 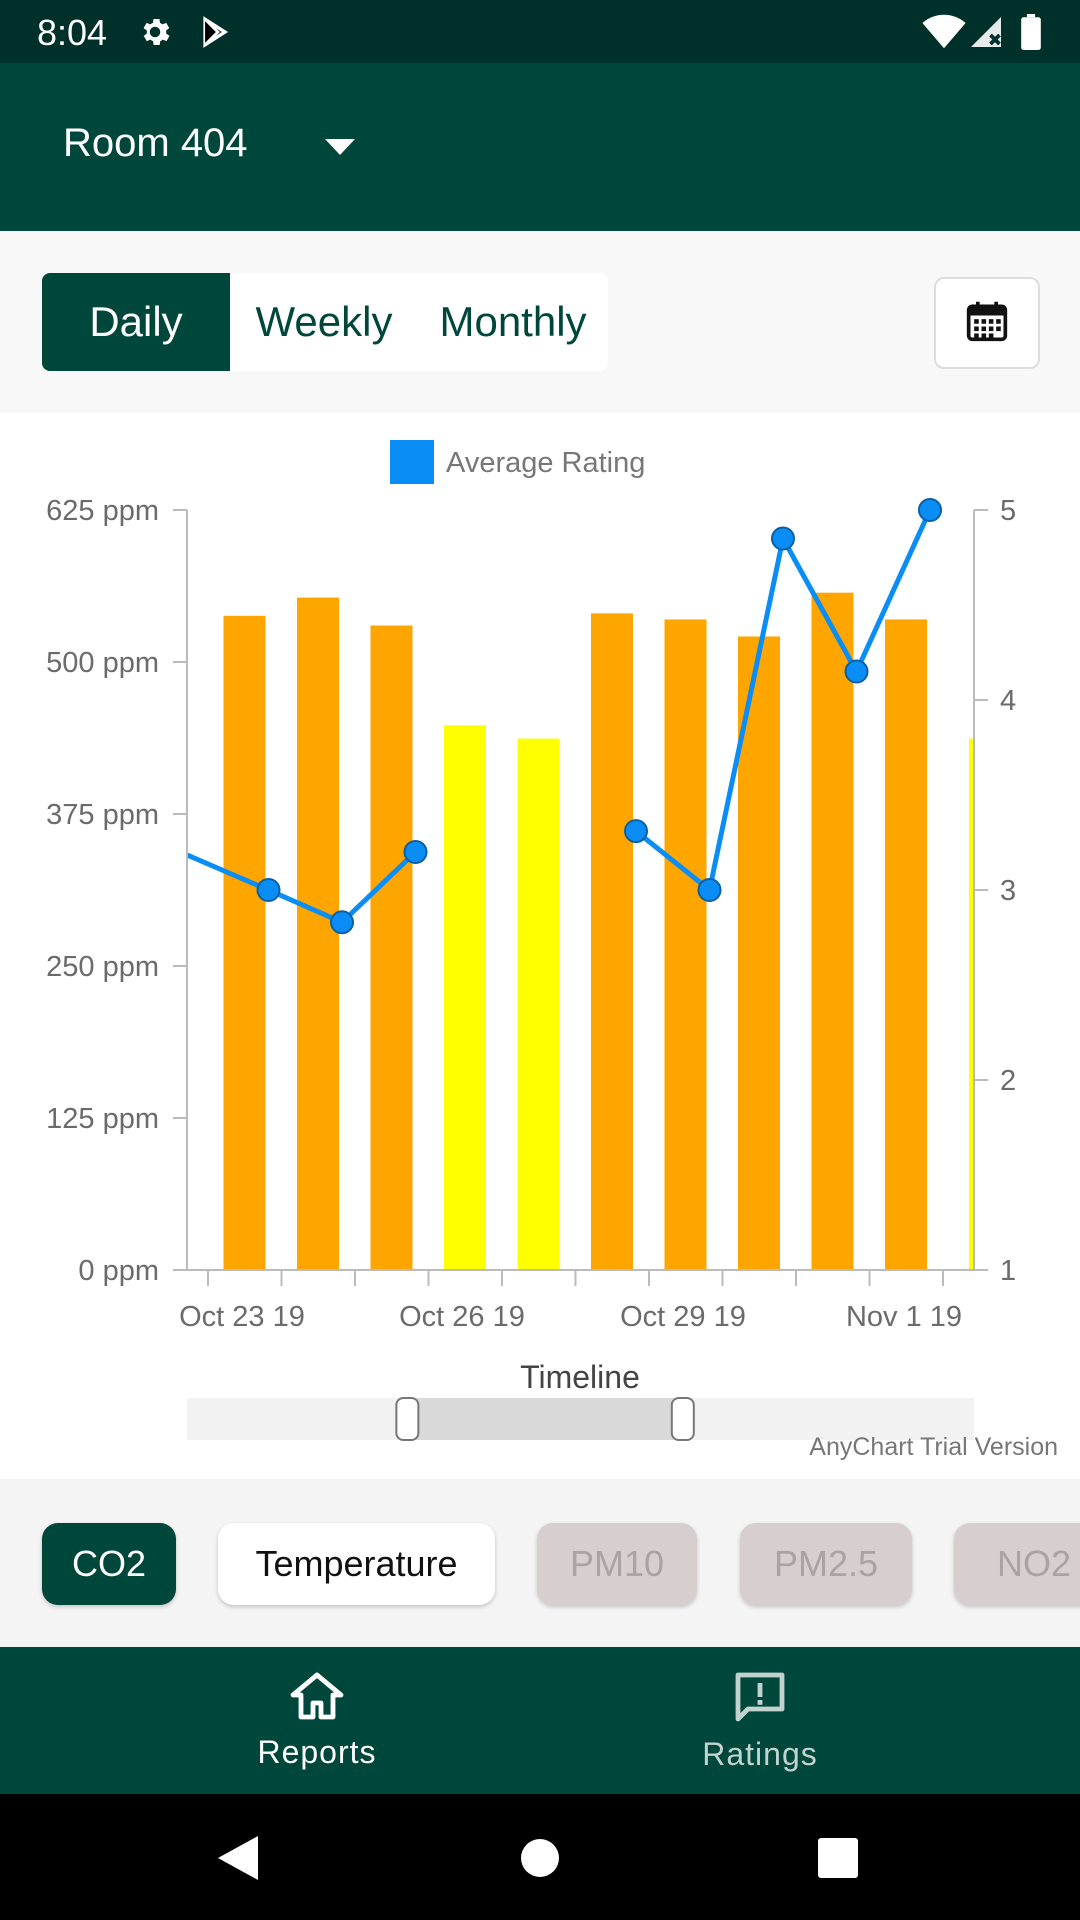 I want to click on x-tick-label: Oct 23 19, so click(x=242, y=1317).